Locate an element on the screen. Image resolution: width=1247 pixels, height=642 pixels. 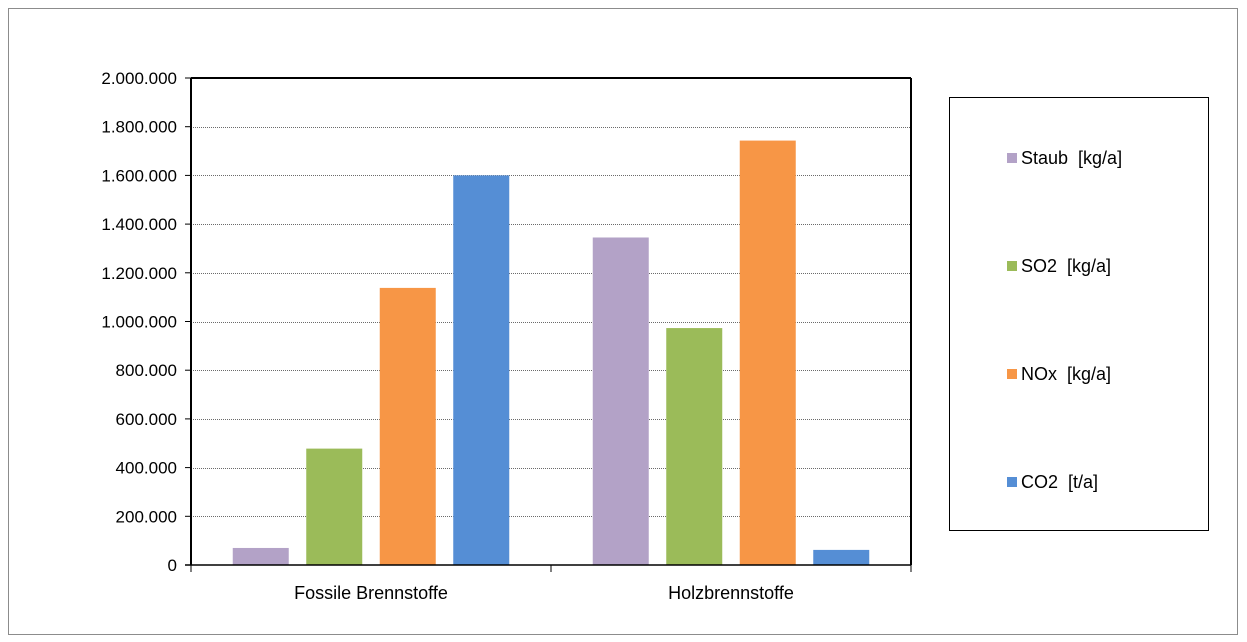
y-tick-label: 2.000.000 is located at coordinates (139, 78).